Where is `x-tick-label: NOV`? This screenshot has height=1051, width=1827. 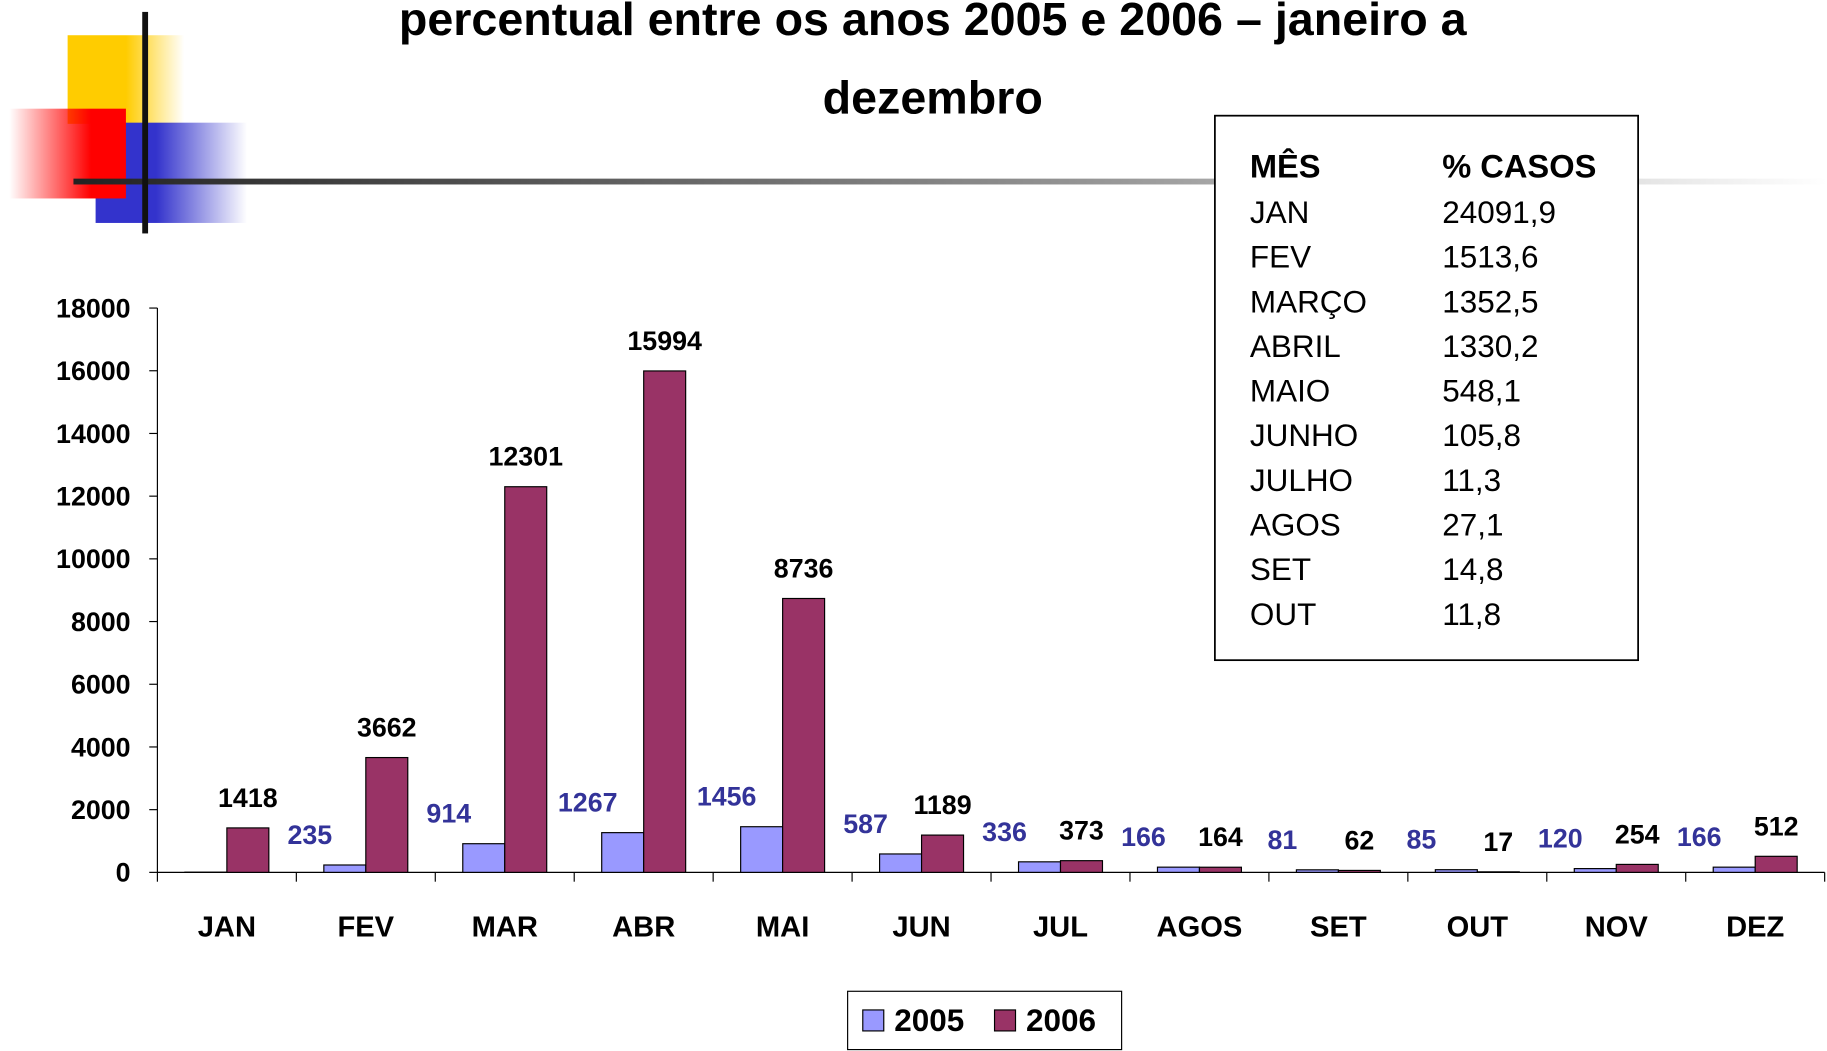 x-tick-label: NOV is located at coordinates (1617, 927).